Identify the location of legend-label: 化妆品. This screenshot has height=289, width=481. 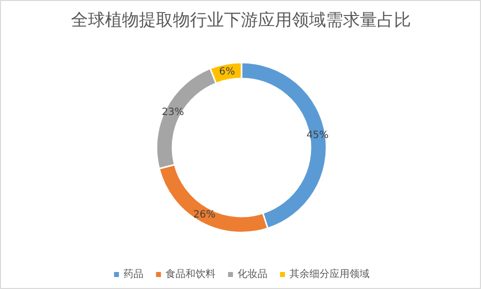
(253, 274).